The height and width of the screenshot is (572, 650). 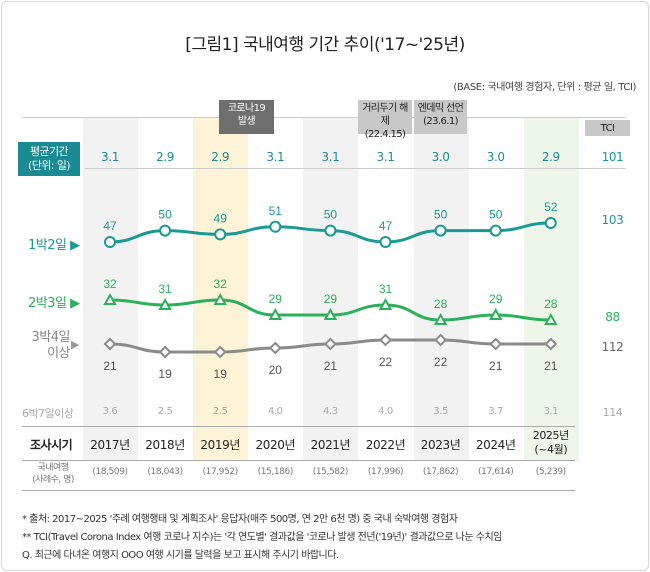 What do you see at coordinates (385, 411) in the screenshot?
I see `six-nights-value: 4.0` at bounding box center [385, 411].